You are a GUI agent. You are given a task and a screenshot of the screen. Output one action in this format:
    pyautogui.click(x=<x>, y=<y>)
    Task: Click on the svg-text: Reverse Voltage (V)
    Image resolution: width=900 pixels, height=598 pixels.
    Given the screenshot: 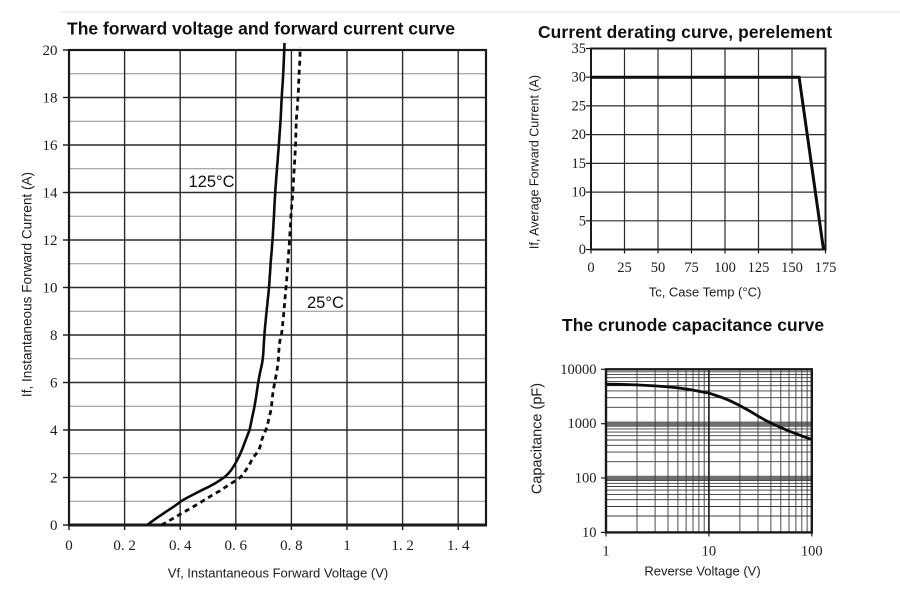 What is the action you would take?
    pyautogui.click(x=702, y=571)
    